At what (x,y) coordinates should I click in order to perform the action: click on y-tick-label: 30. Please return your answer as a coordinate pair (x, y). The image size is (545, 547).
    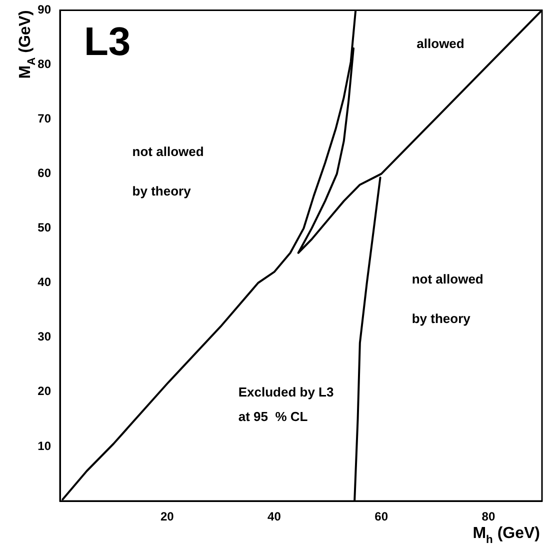
    Looking at the image, I should click on (45, 337).